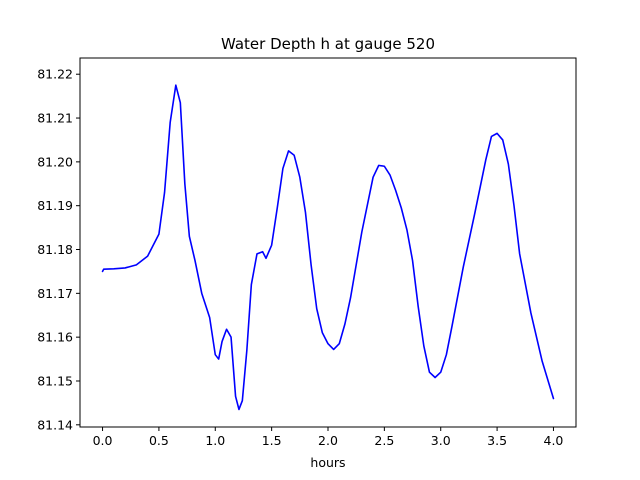  Describe the element at coordinates (55, 424) in the screenshot. I see `y-tick-label: 81.14` at that location.